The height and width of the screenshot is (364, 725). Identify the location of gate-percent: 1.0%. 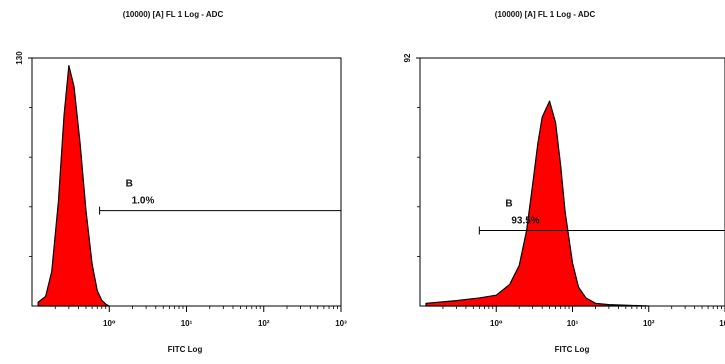
(143, 201).